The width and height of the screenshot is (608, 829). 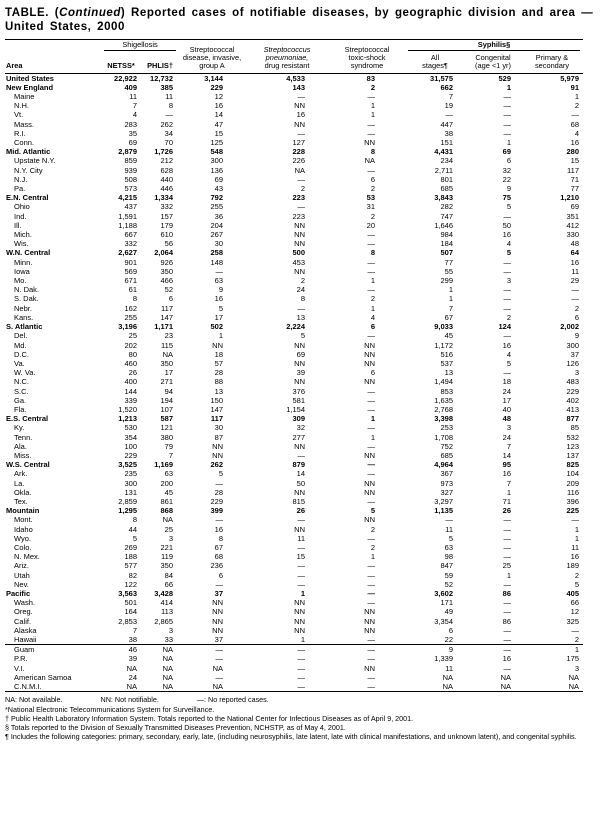 What do you see at coordinates (570, 198) in the screenshot?
I see `value-cell: 1,210` at bounding box center [570, 198].